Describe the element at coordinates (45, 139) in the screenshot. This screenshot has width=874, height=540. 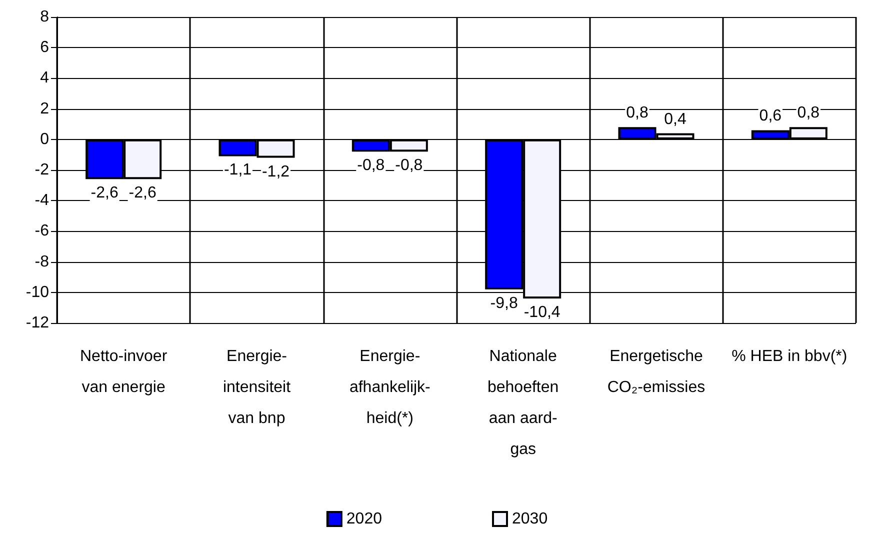
I see `y-tick-label: 0` at that location.